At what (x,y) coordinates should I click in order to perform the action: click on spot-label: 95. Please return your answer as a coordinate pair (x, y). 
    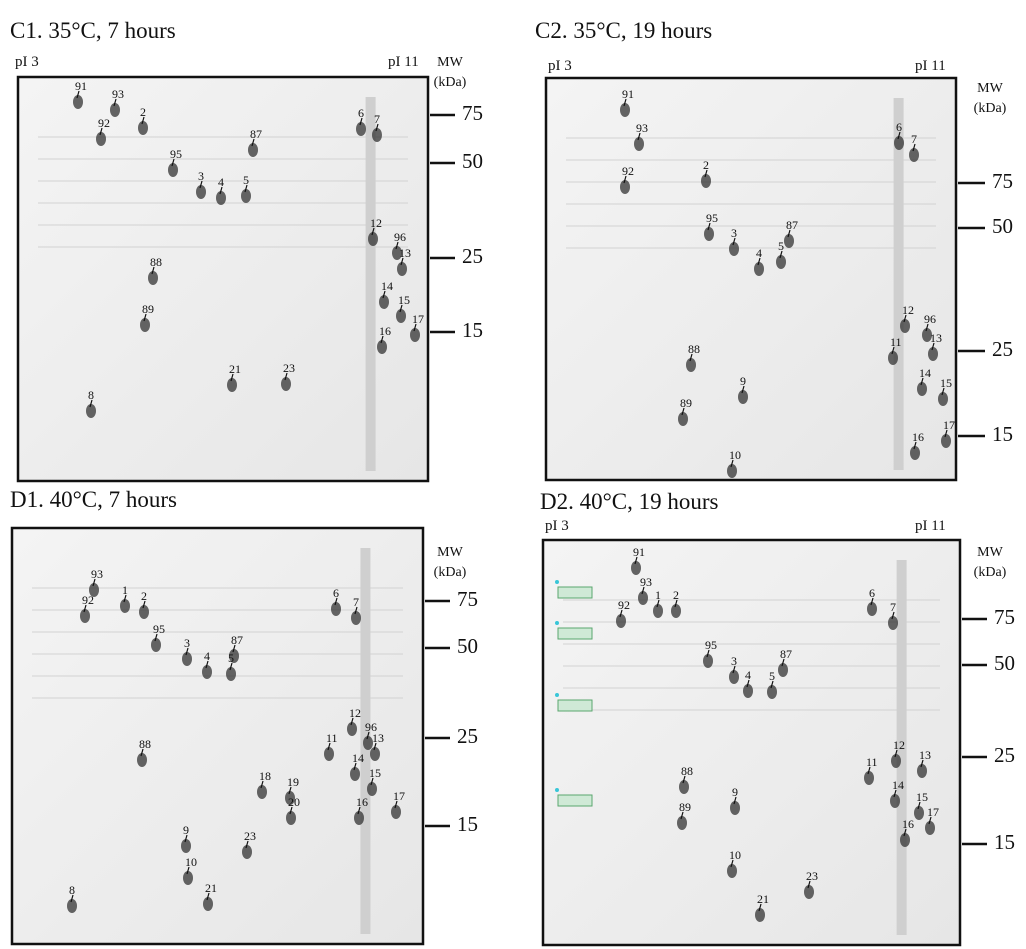
    Looking at the image, I should click on (176, 154).